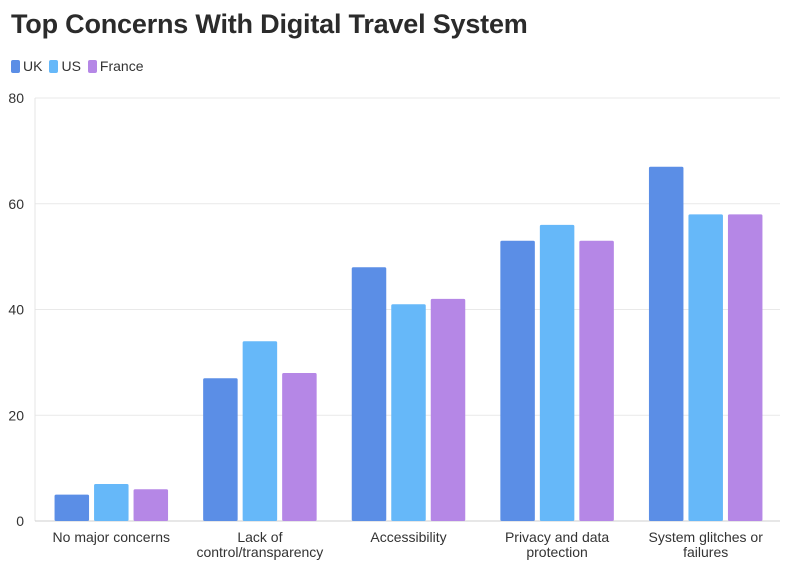  I want to click on legend-item-us: US, so click(65, 66).